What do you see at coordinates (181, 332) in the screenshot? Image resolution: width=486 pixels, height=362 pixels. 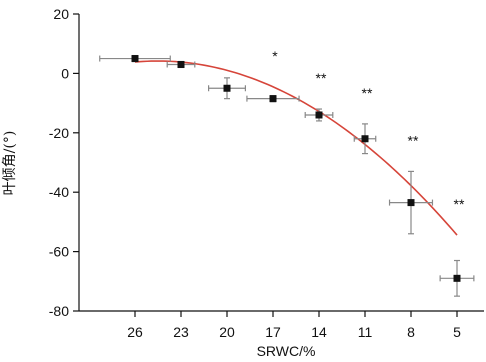 I see `x-tick-label: 23` at bounding box center [181, 332].